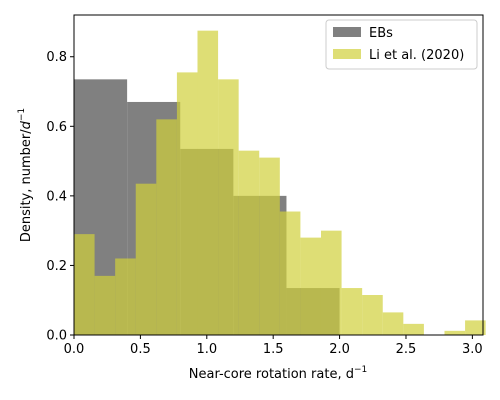 This screenshot has height=400, width=500. I want to click on legend-frame, so click(401, 44).